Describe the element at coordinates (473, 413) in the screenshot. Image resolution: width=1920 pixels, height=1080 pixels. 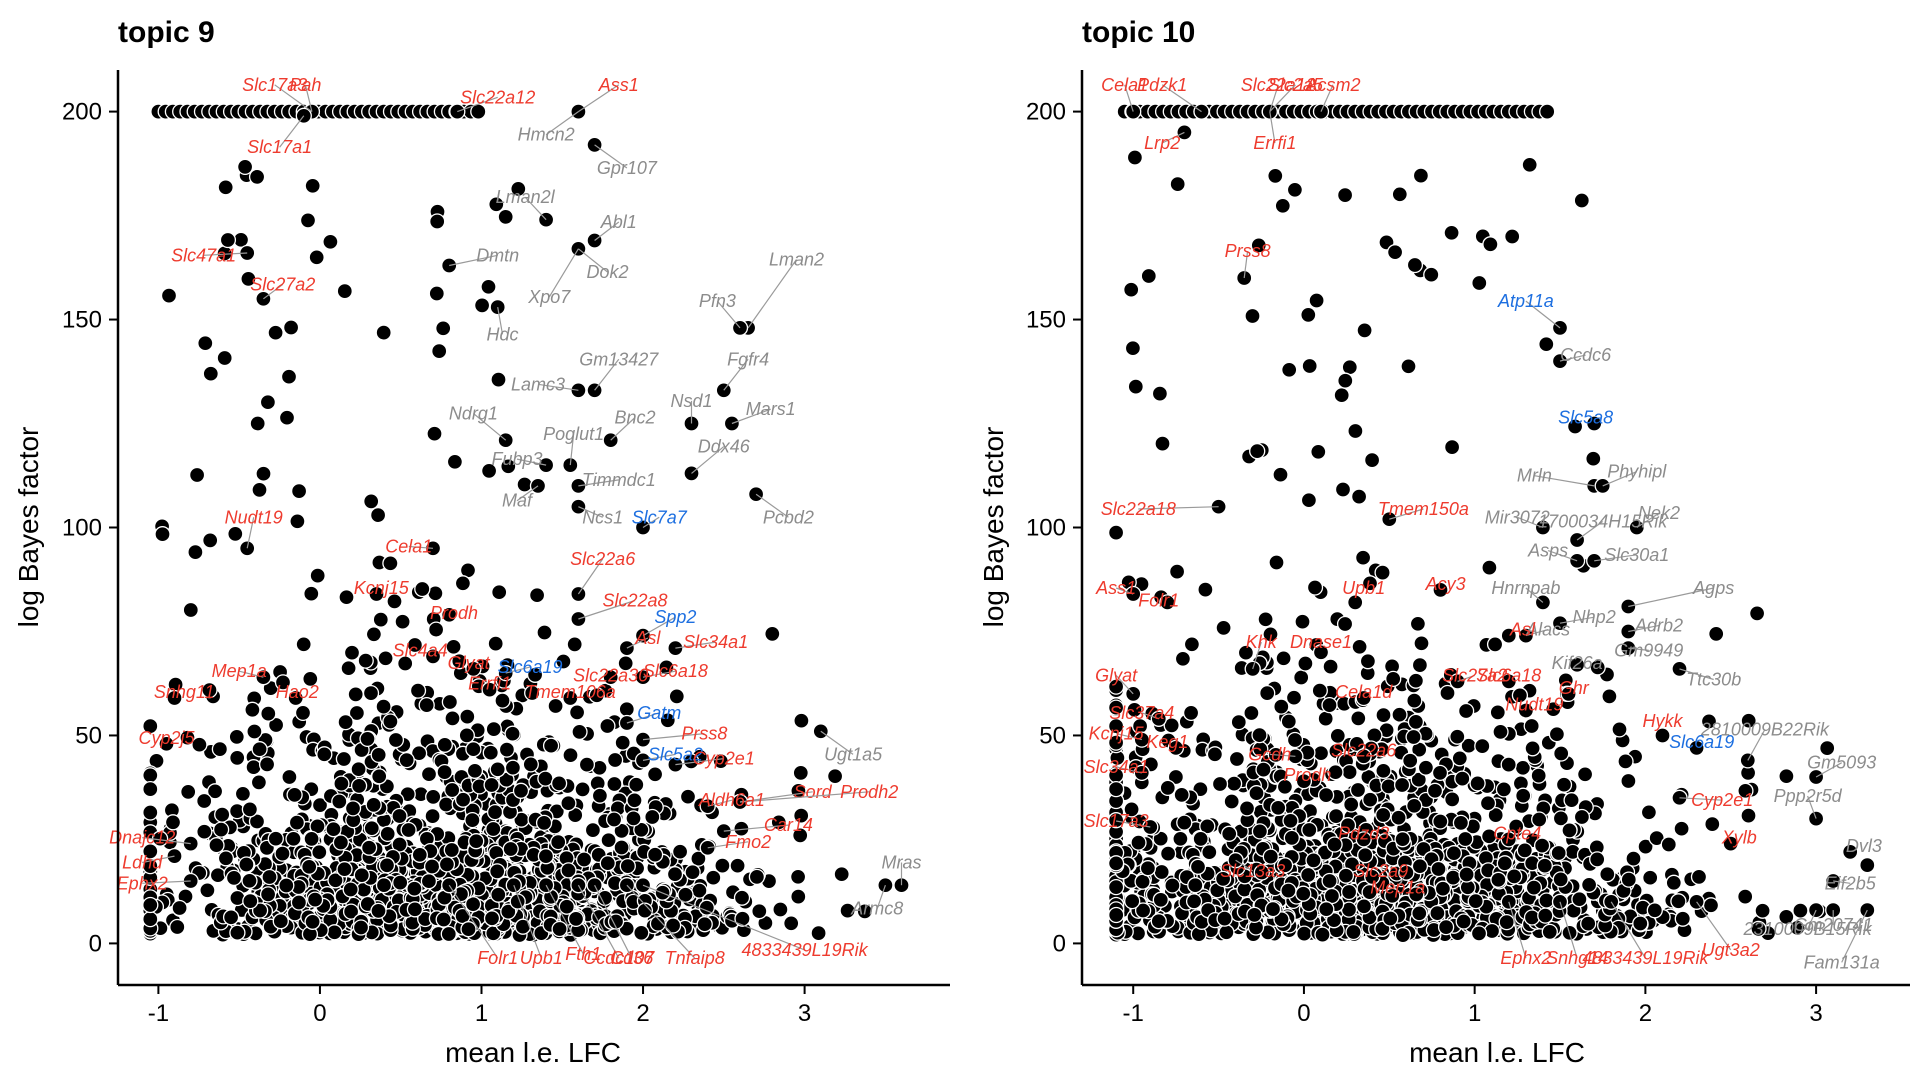
I see `gene-label: Ndrg1` at that location.